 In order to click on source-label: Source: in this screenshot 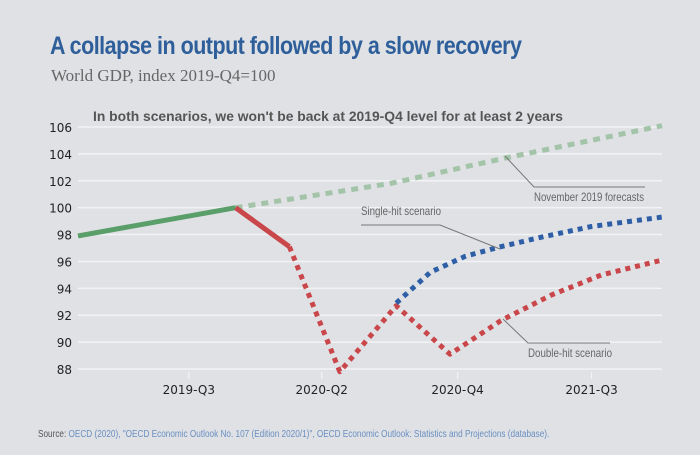, I will do `click(52, 434)`.